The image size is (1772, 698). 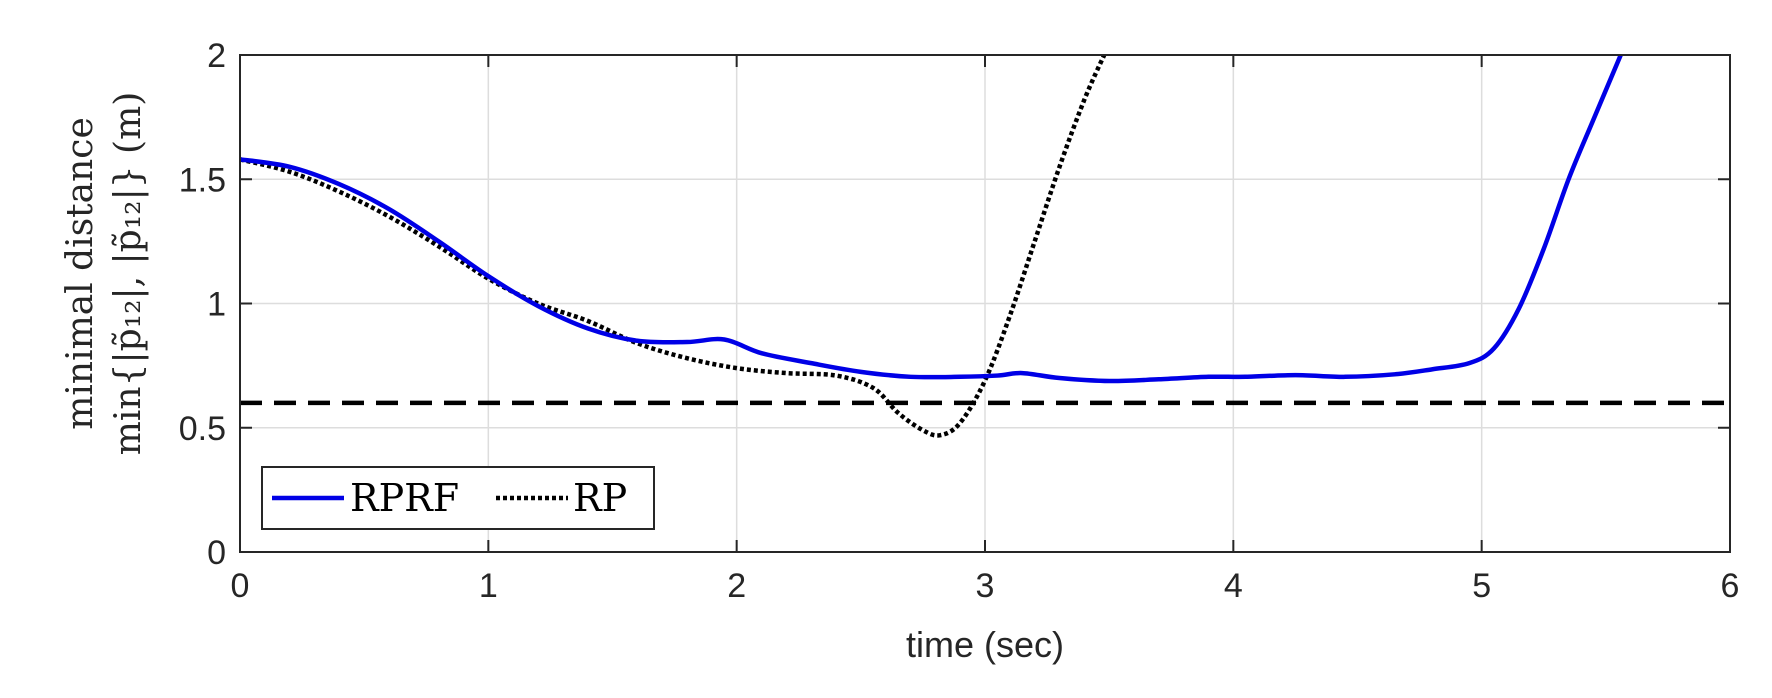 I want to click on x-tick-label: 5, so click(x=1481, y=586).